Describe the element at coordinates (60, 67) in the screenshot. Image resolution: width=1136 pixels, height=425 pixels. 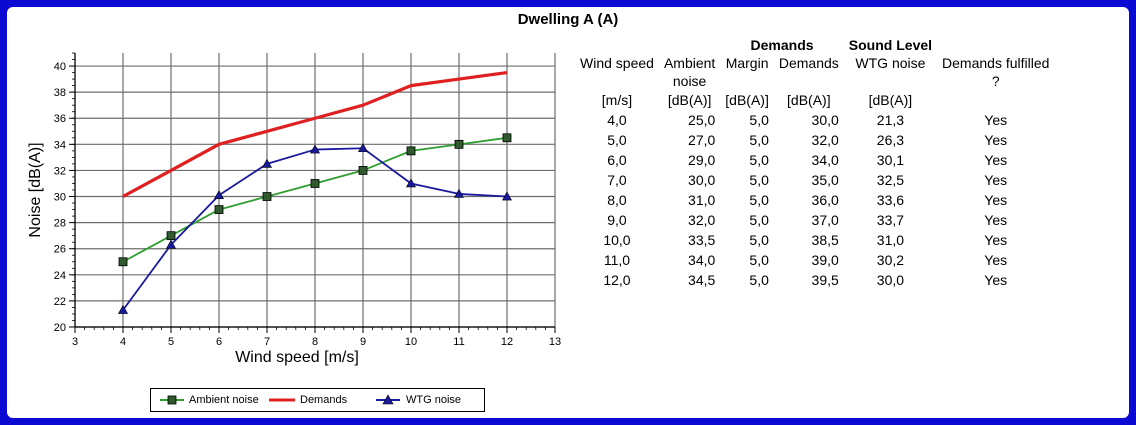
I see `y-tick-label: 40` at that location.